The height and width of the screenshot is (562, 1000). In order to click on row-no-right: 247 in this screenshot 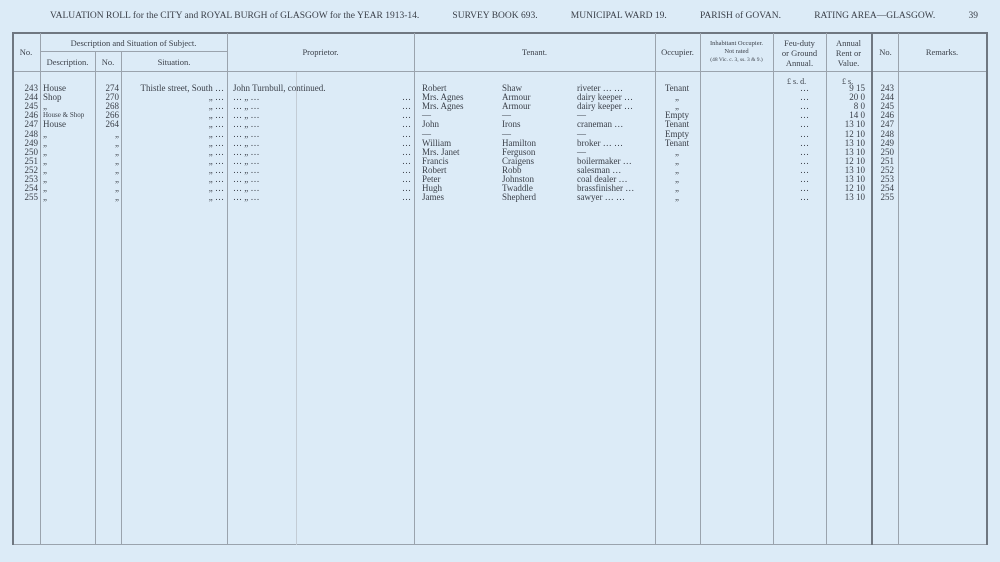, I will do `click(887, 124)`.